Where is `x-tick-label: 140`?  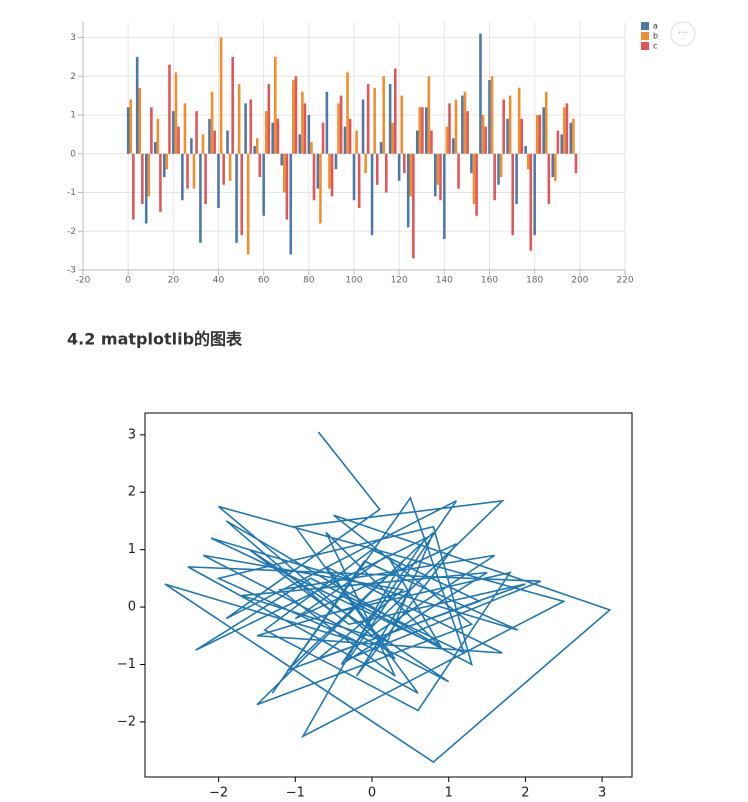 x-tick-label: 140 is located at coordinates (444, 281).